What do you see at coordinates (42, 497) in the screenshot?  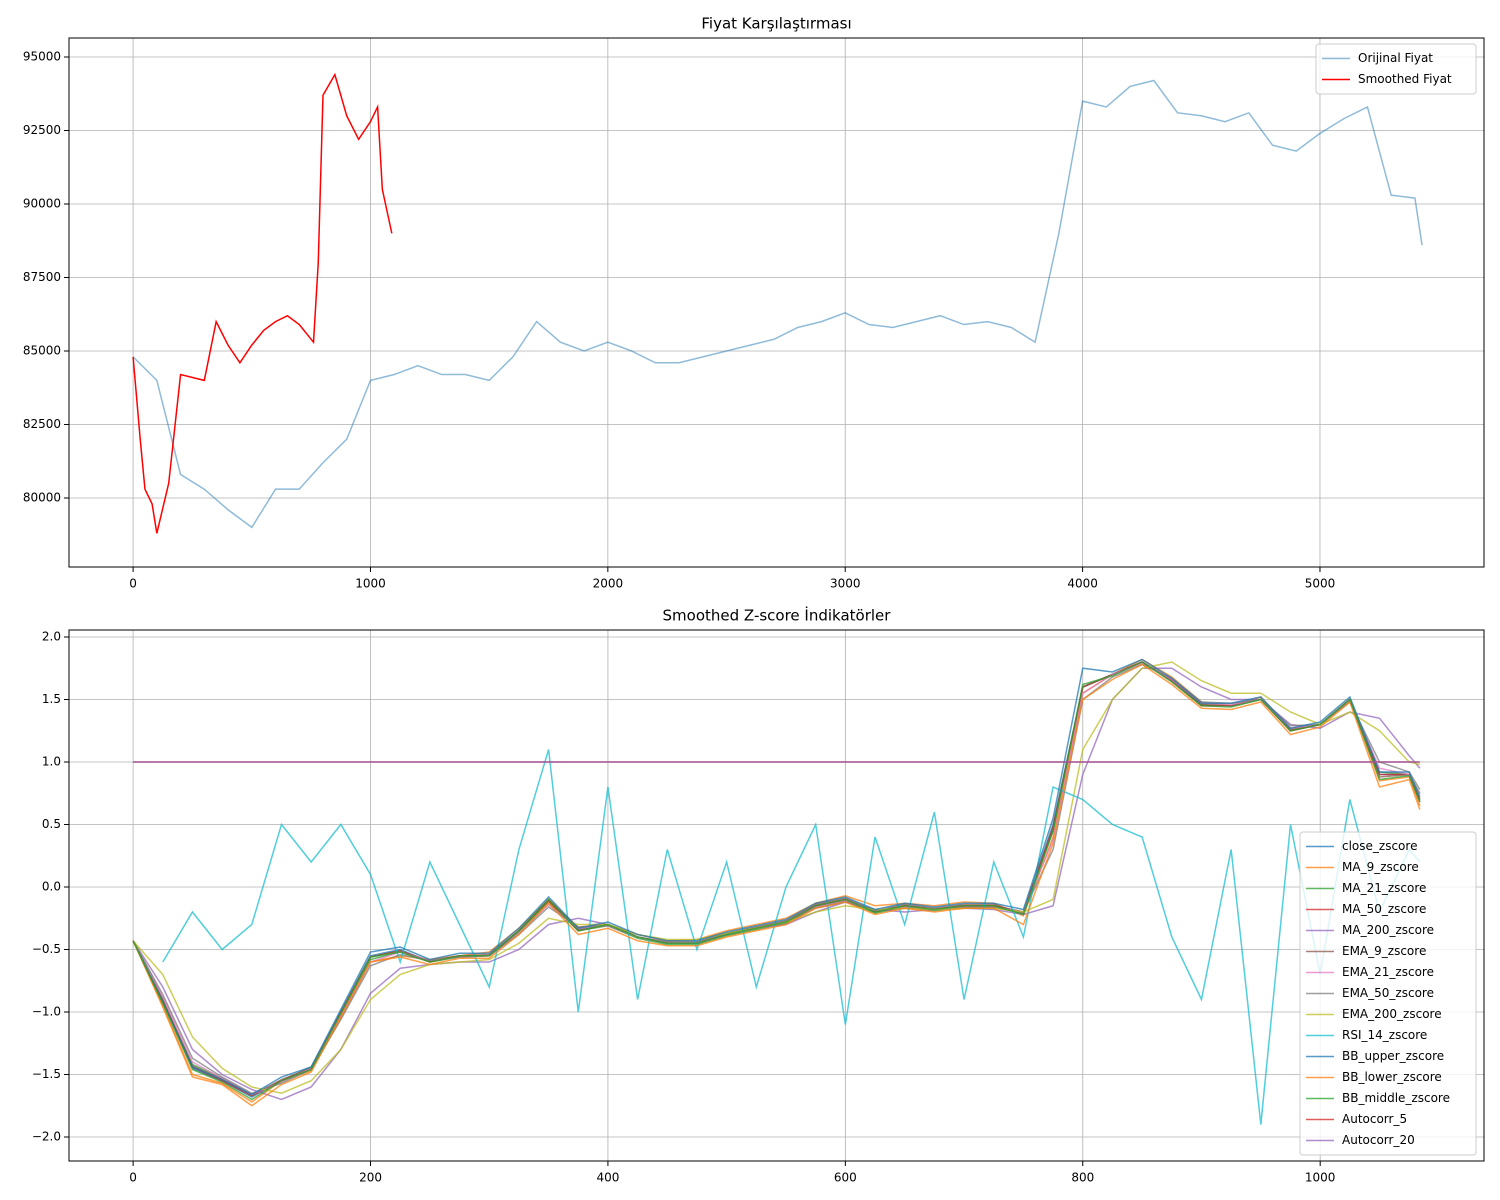 I see `y-tick-label: 80000` at bounding box center [42, 497].